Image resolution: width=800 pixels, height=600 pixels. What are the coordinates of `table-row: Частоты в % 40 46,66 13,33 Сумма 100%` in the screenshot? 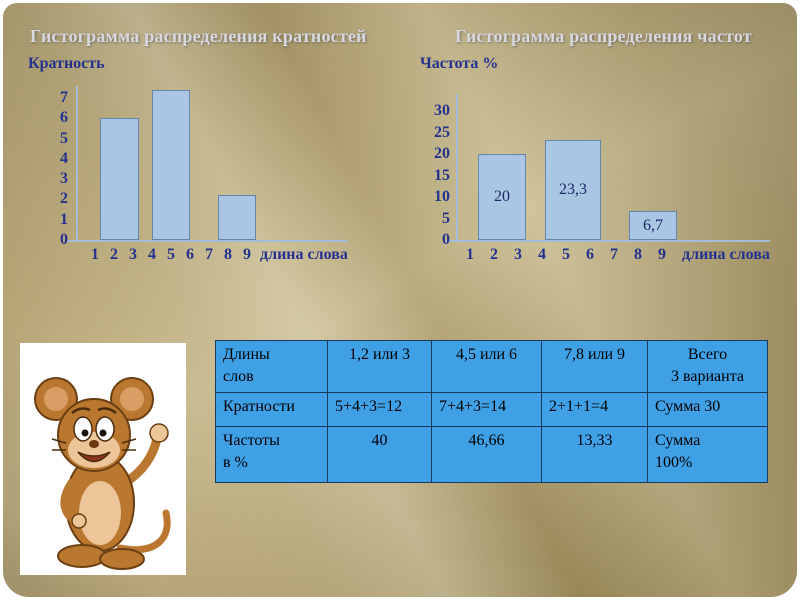 It's located at (491, 454).